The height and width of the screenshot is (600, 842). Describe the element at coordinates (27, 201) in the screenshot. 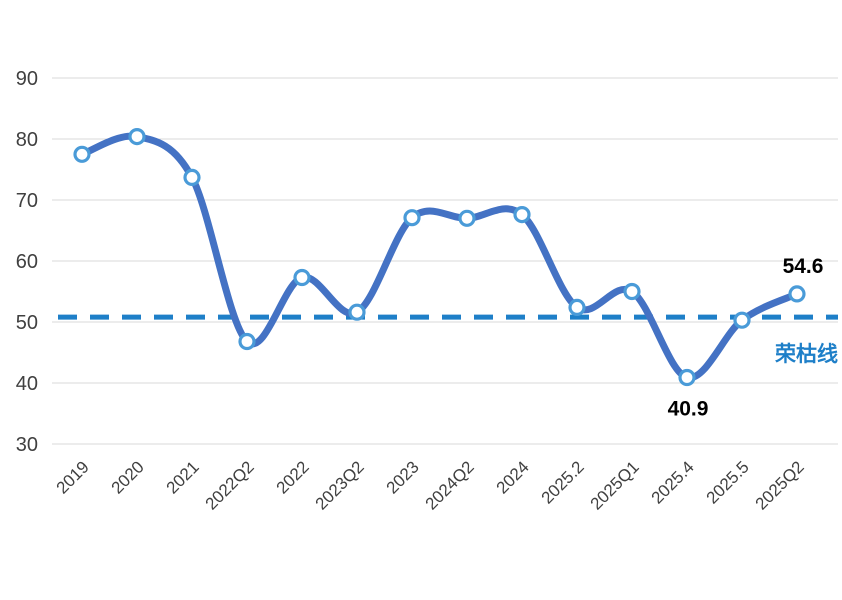

I see `y-axis-tick: 70` at that location.